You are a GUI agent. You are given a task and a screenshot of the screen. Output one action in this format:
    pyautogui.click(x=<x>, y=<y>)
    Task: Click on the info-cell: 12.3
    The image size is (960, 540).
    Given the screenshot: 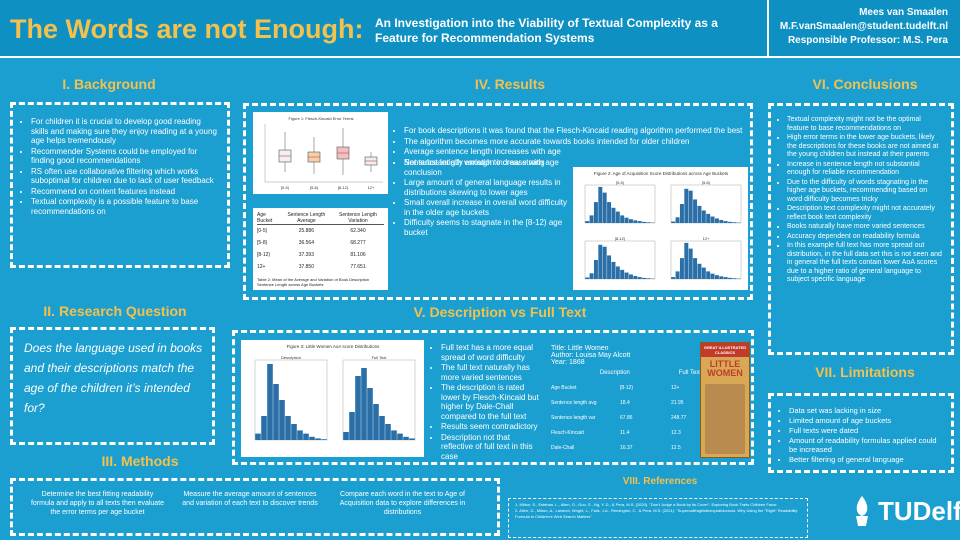 What is the action you would take?
    pyautogui.click(x=676, y=433)
    